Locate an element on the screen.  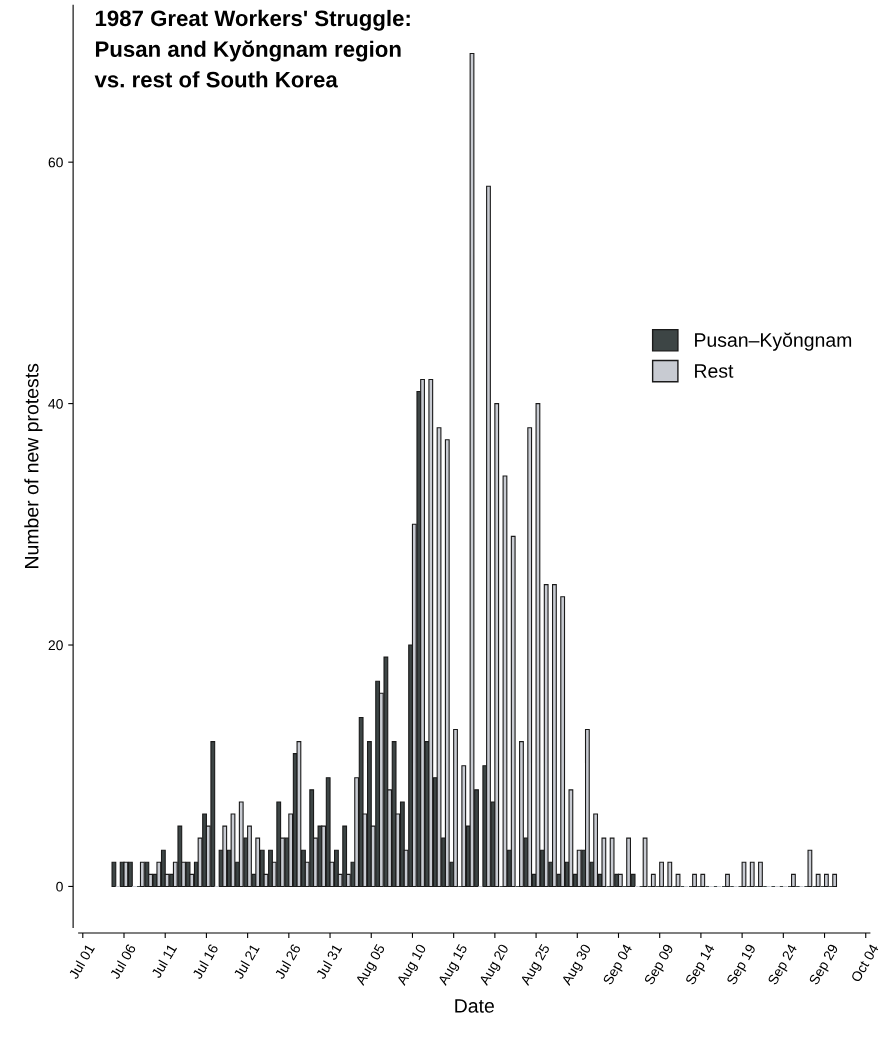
y-tick-label: 40 is located at coordinates (55, 403).